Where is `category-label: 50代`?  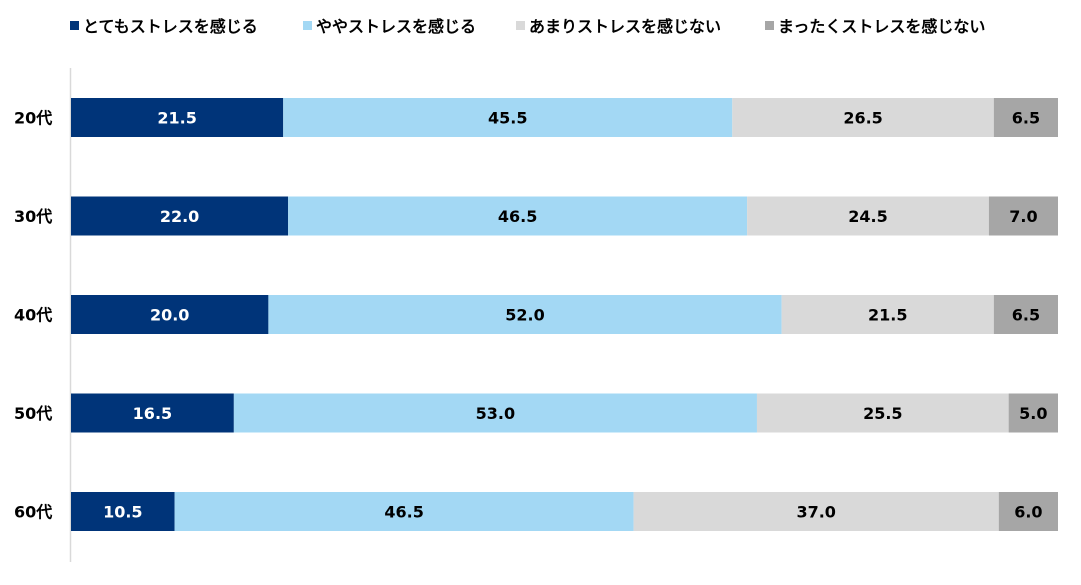
category-label: 50代 is located at coordinates (33, 413).